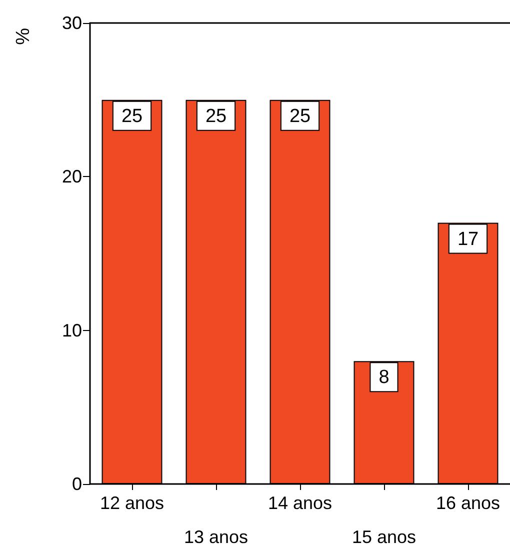 Image resolution: width=510 pixels, height=548 pixels. Describe the element at coordinates (384, 537) in the screenshot. I see `x-tick-label: 15 anos` at that location.